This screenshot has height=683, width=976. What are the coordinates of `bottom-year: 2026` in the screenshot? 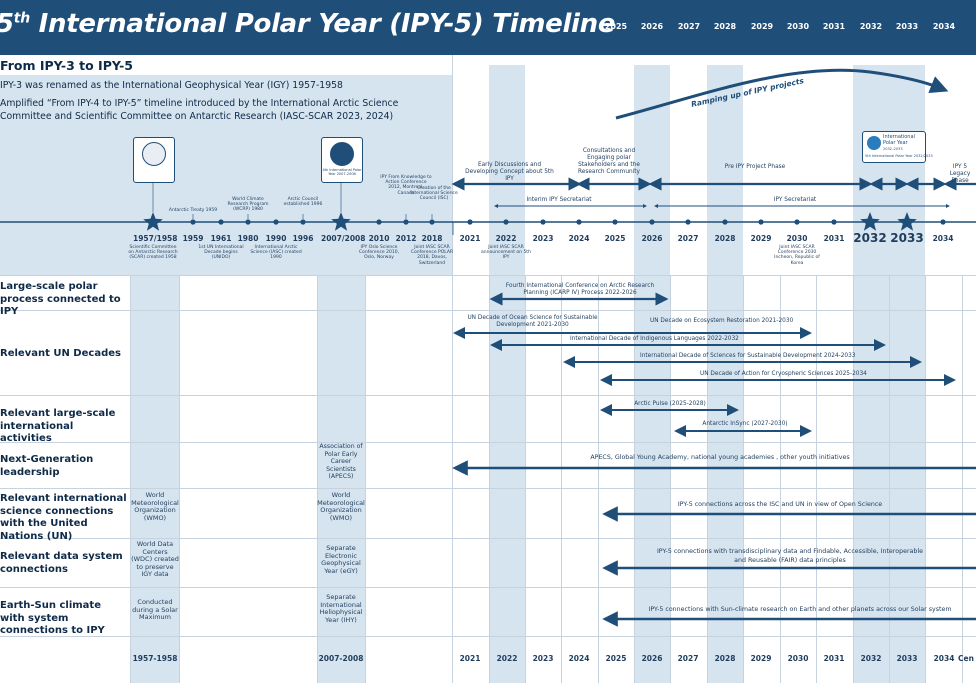 It's located at (652, 658).